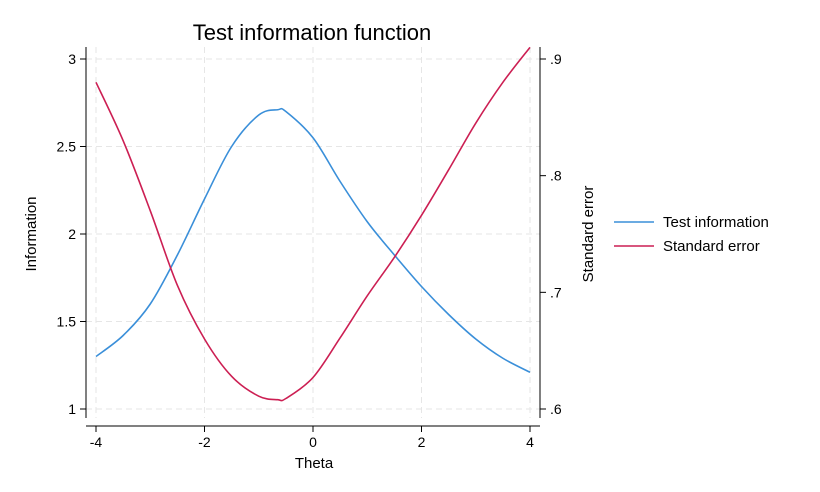 This screenshot has width=820, height=492. I want to click on x-tick-label: -2, so click(204, 442).